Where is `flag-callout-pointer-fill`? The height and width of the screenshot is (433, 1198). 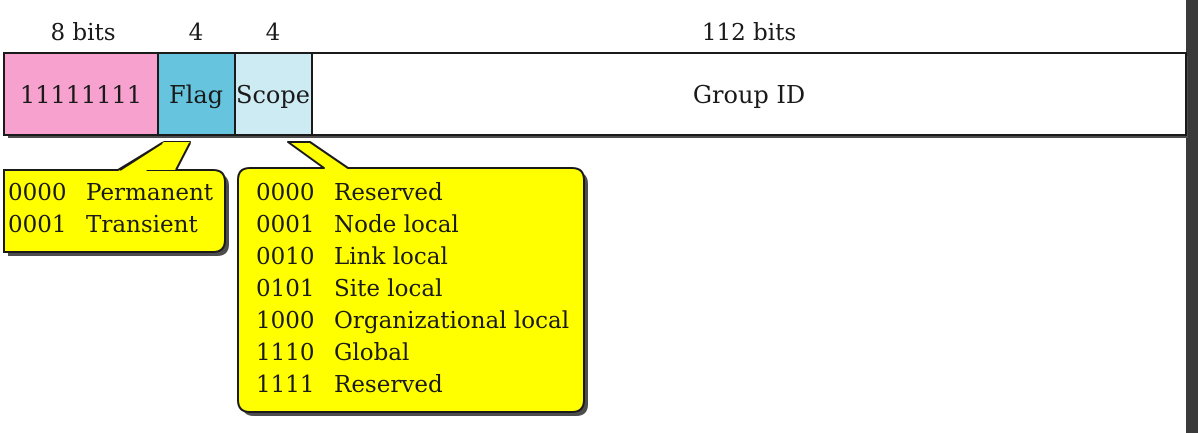
flag-callout-pointer-fill is located at coordinates (155, 156).